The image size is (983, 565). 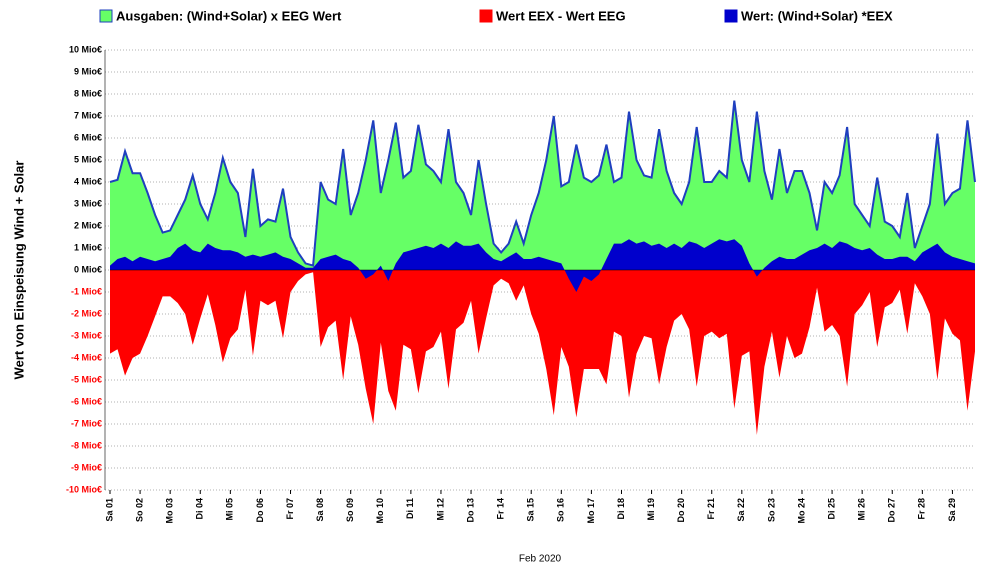 What do you see at coordinates (88, 269) in the screenshot?
I see `y-tick-label: 0 Mio€` at bounding box center [88, 269].